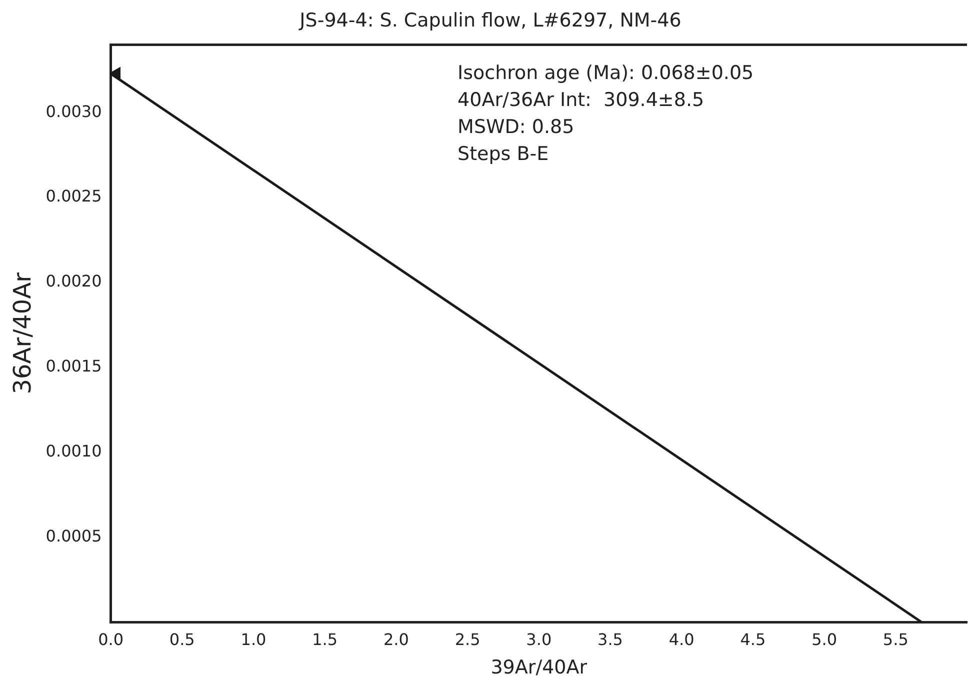  Describe the element at coordinates (74, 281) in the screenshot. I see `y-tick-label: 0.0020` at that location.